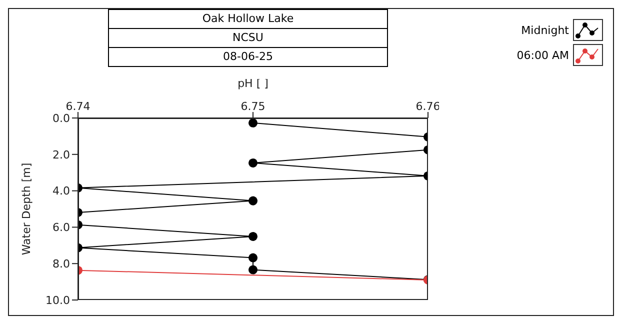 The width and height of the screenshot is (620, 324). What do you see at coordinates (61, 191) in the screenshot?
I see `y-tick-label: 4.0` at bounding box center [61, 191].